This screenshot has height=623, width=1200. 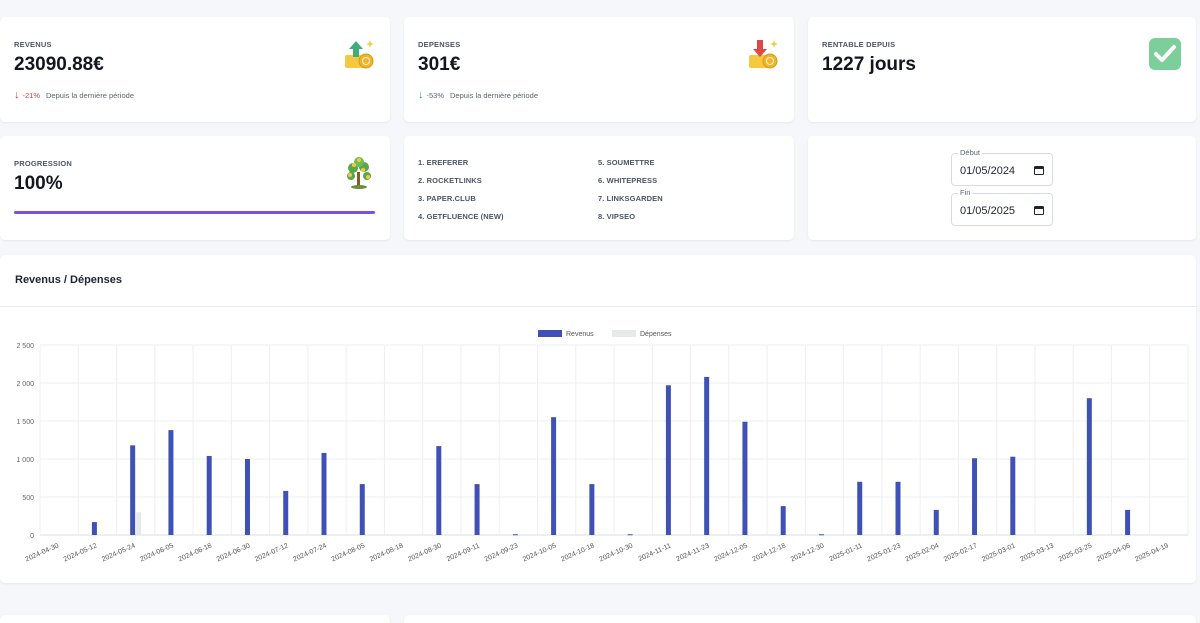 I want to click on money-down-icon, so click(x=763, y=54).